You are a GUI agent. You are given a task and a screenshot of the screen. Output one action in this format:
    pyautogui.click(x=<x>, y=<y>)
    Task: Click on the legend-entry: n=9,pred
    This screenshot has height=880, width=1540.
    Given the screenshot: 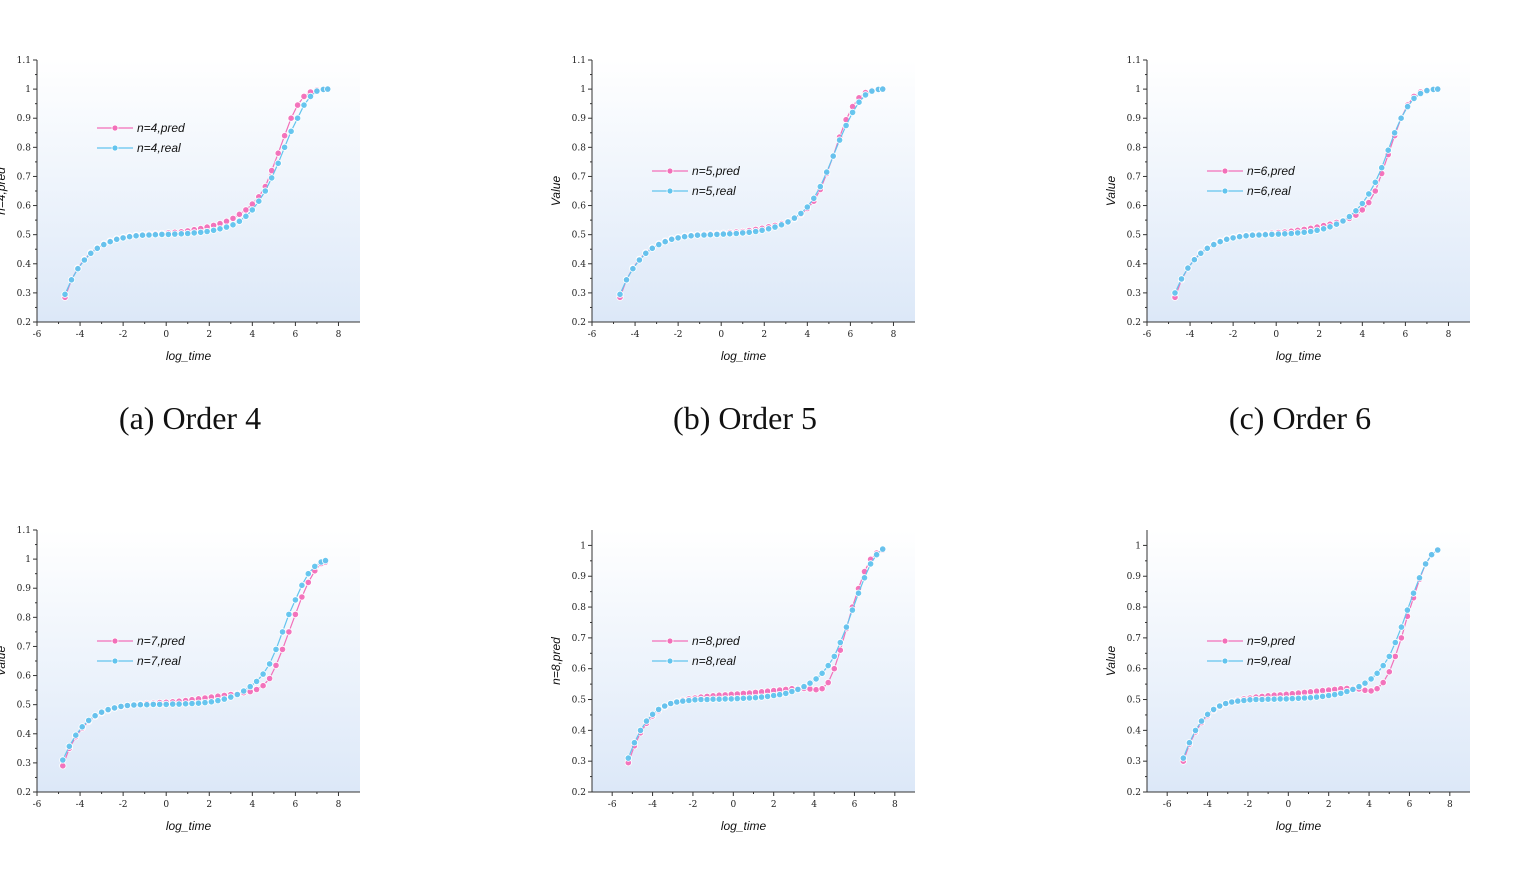 What is the action you would take?
    pyautogui.click(x=1271, y=641)
    